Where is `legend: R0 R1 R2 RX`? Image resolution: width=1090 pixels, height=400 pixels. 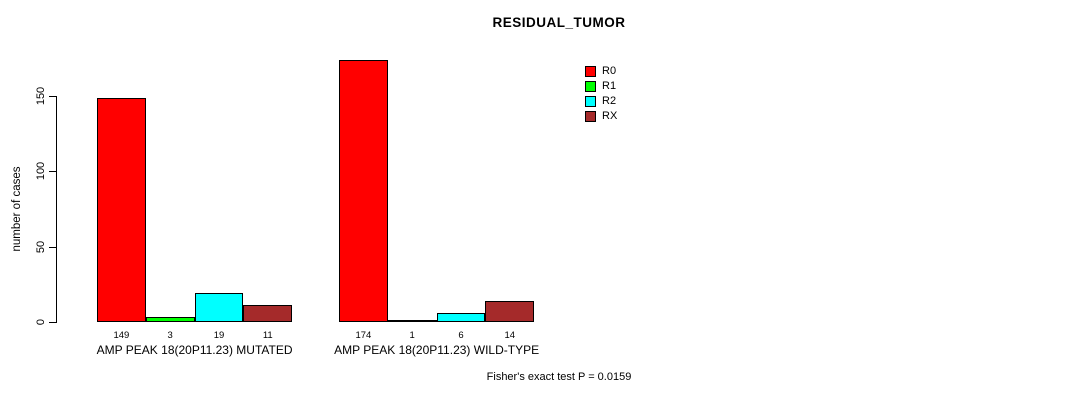 legend: R0 R1 R2 RX is located at coordinates (601, 94).